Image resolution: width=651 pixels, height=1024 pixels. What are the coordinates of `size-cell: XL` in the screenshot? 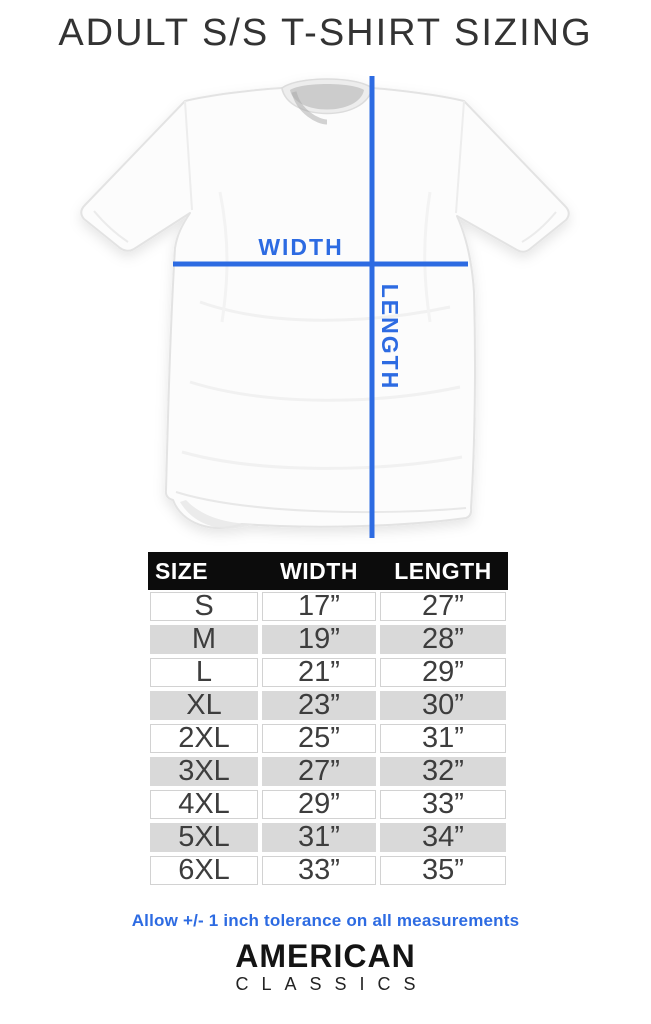 It's located at (204, 705).